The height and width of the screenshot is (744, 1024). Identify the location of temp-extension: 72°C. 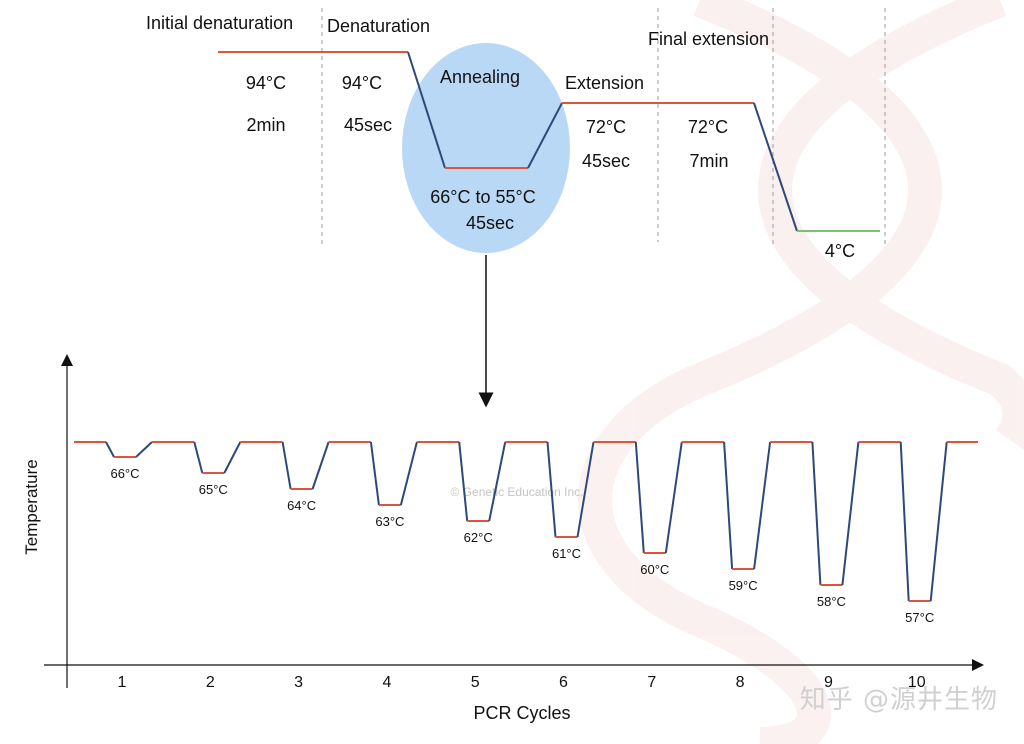
(606, 127).